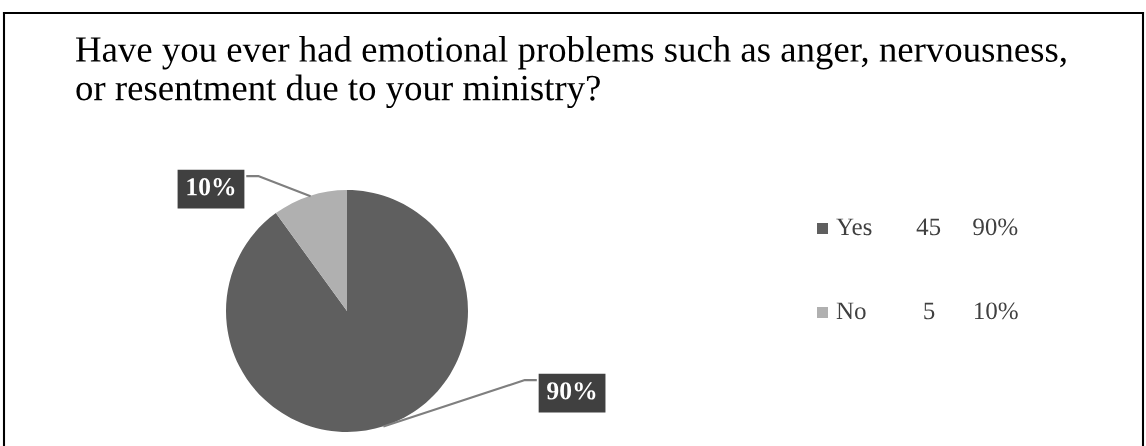 The image size is (1146, 446). What do you see at coordinates (927, 311) in the screenshot?
I see `legend-label: No 5 10%` at bounding box center [927, 311].